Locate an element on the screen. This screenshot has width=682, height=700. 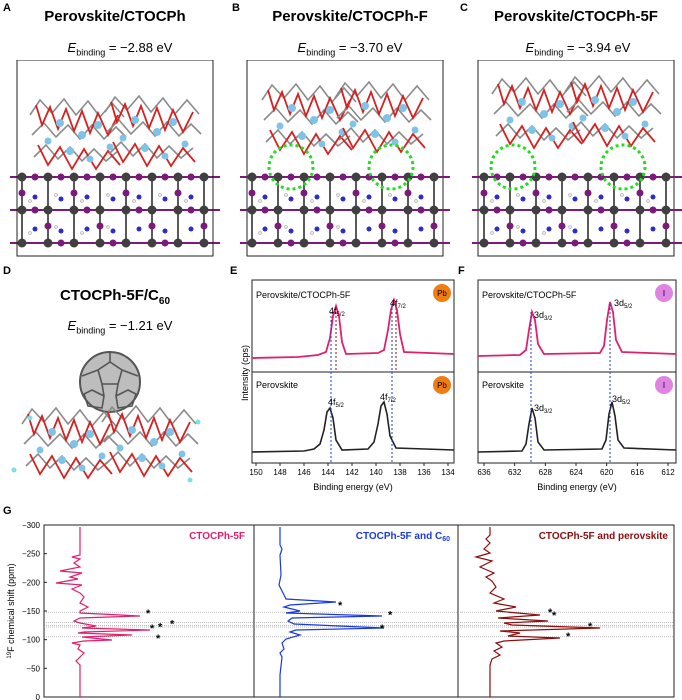
xps-f-peak2-top: 3d5/2 is located at coordinates (623, 304).